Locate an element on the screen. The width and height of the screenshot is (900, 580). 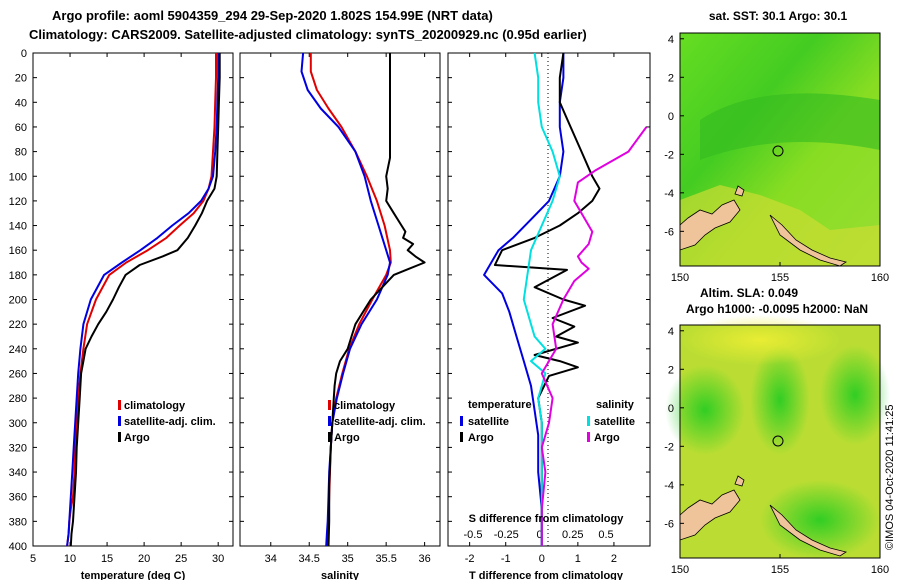
salinity-difference-label: S difference from climatology is located at coordinates (547, 519).